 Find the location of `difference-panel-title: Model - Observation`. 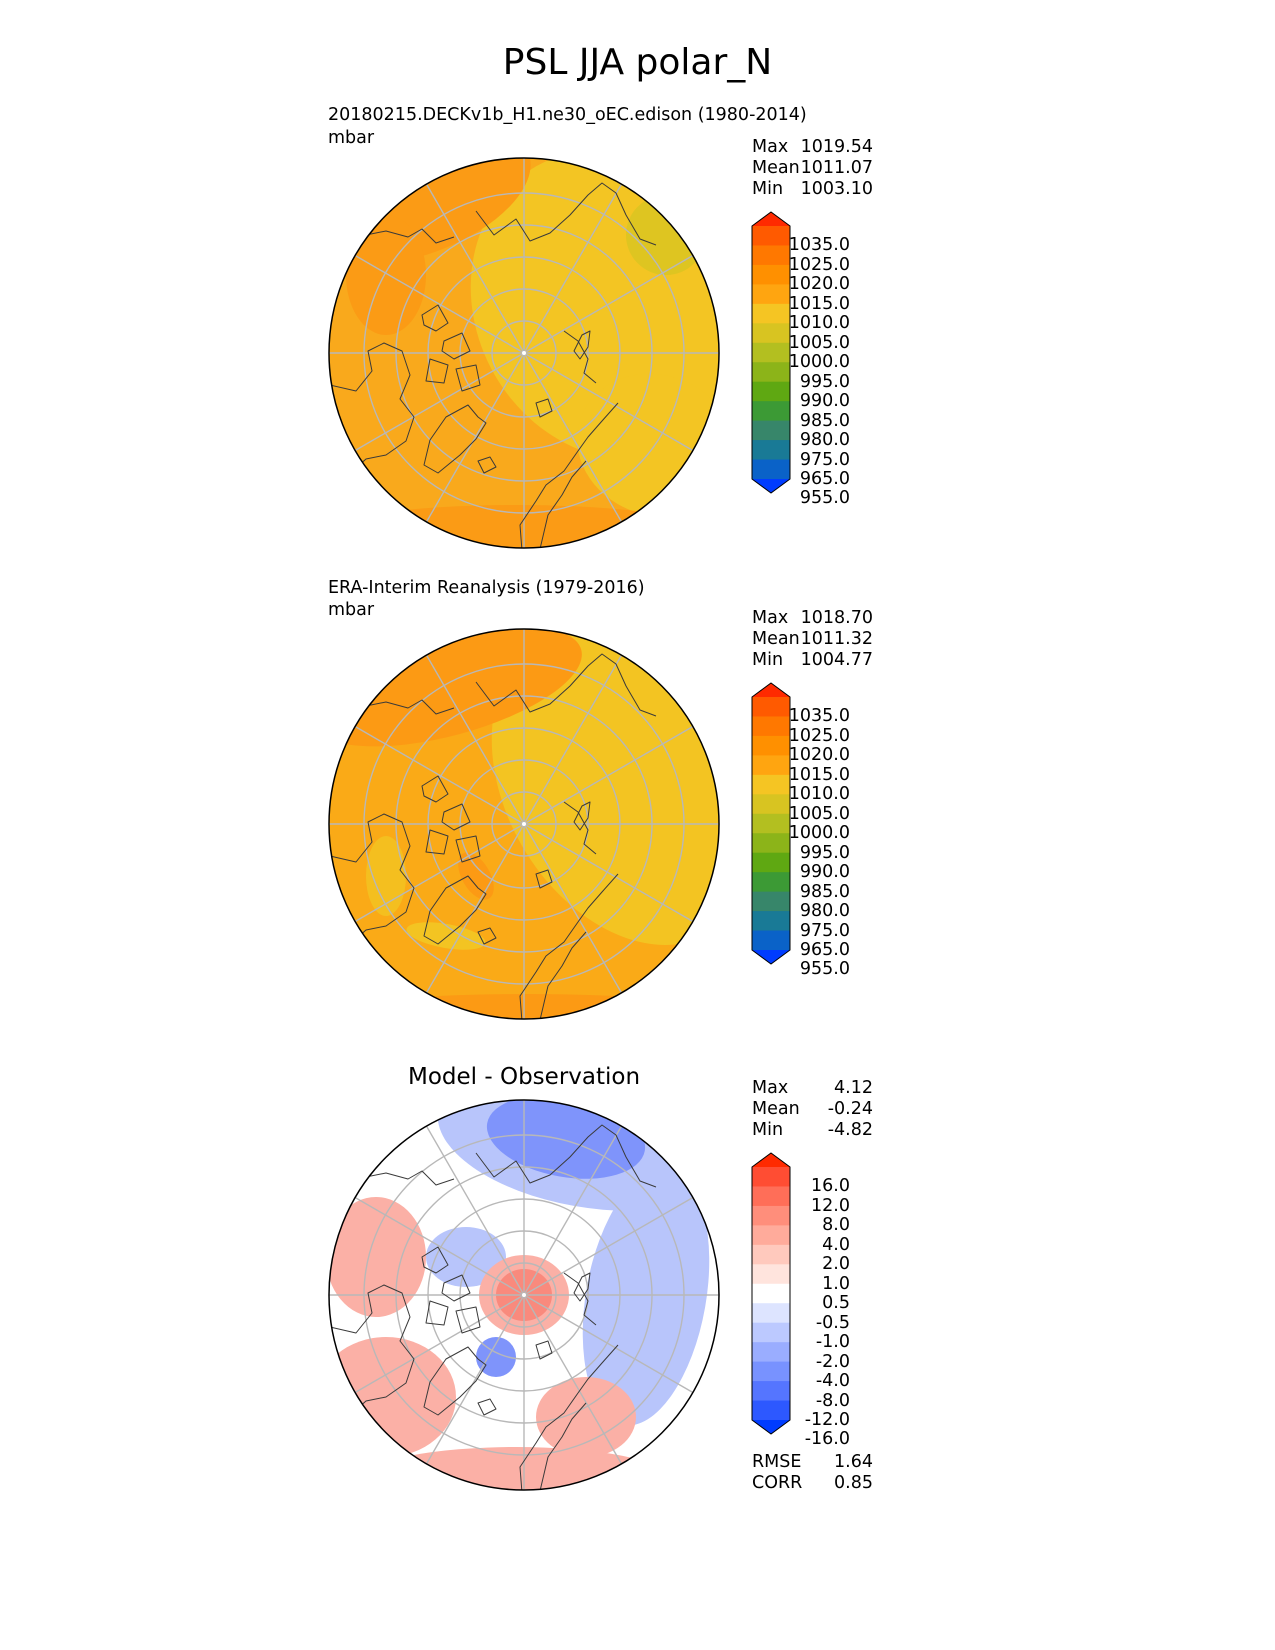

difference-panel-title: Model - Observation is located at coordinates (524, 1077).